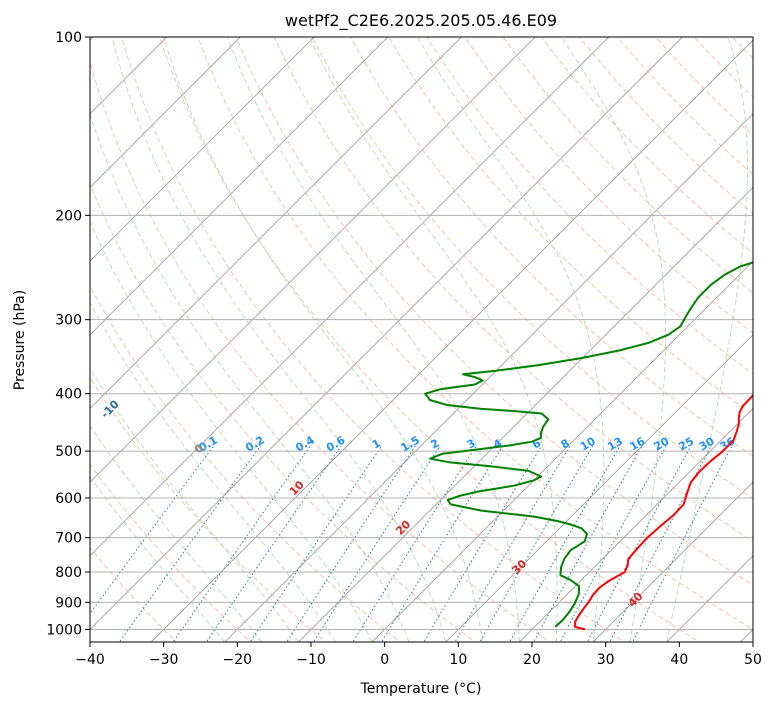 Image resolution: width=775 pixels, height=708 pixels. I want to click on y-tick-label: 300, so click(68, 321).